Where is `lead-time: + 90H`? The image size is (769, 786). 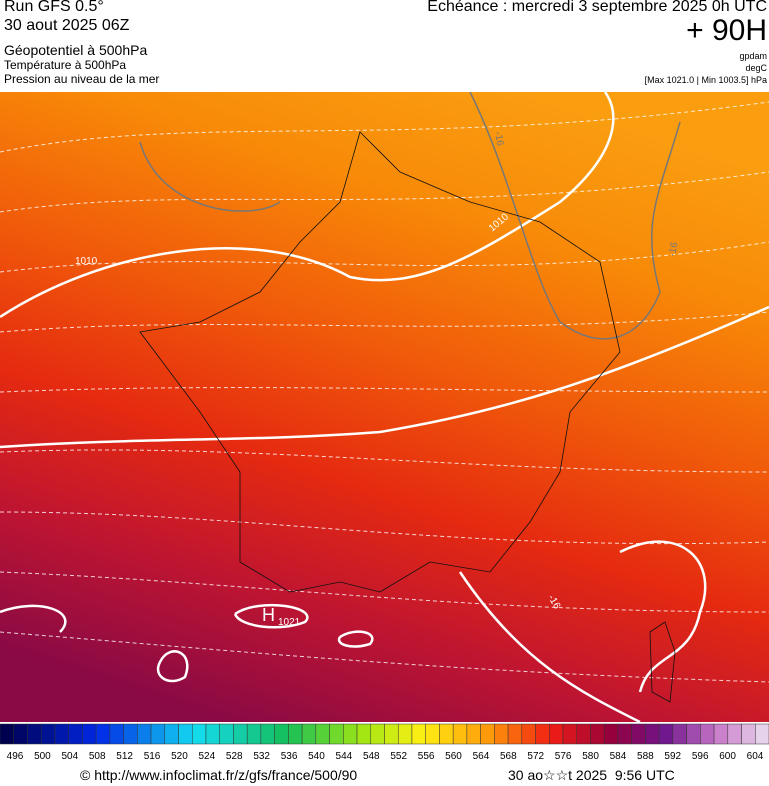 lead-time: + 90H is located at coordinates (726, 30).